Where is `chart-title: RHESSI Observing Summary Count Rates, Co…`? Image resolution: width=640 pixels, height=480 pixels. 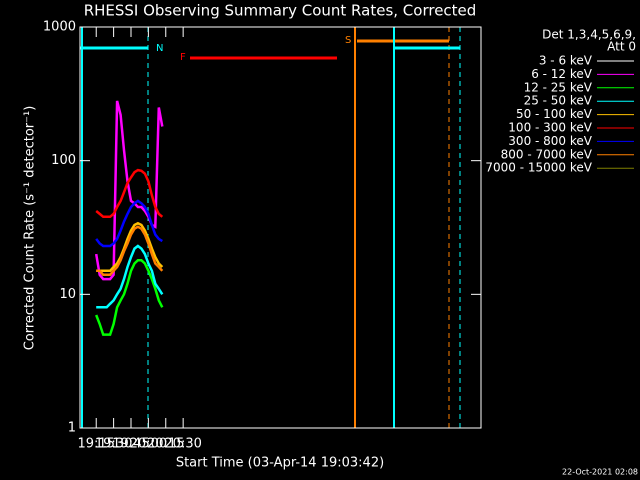
chart-title: RHESSI Observing Summary Count Rates, Co… is located at coordinates (280, 11).